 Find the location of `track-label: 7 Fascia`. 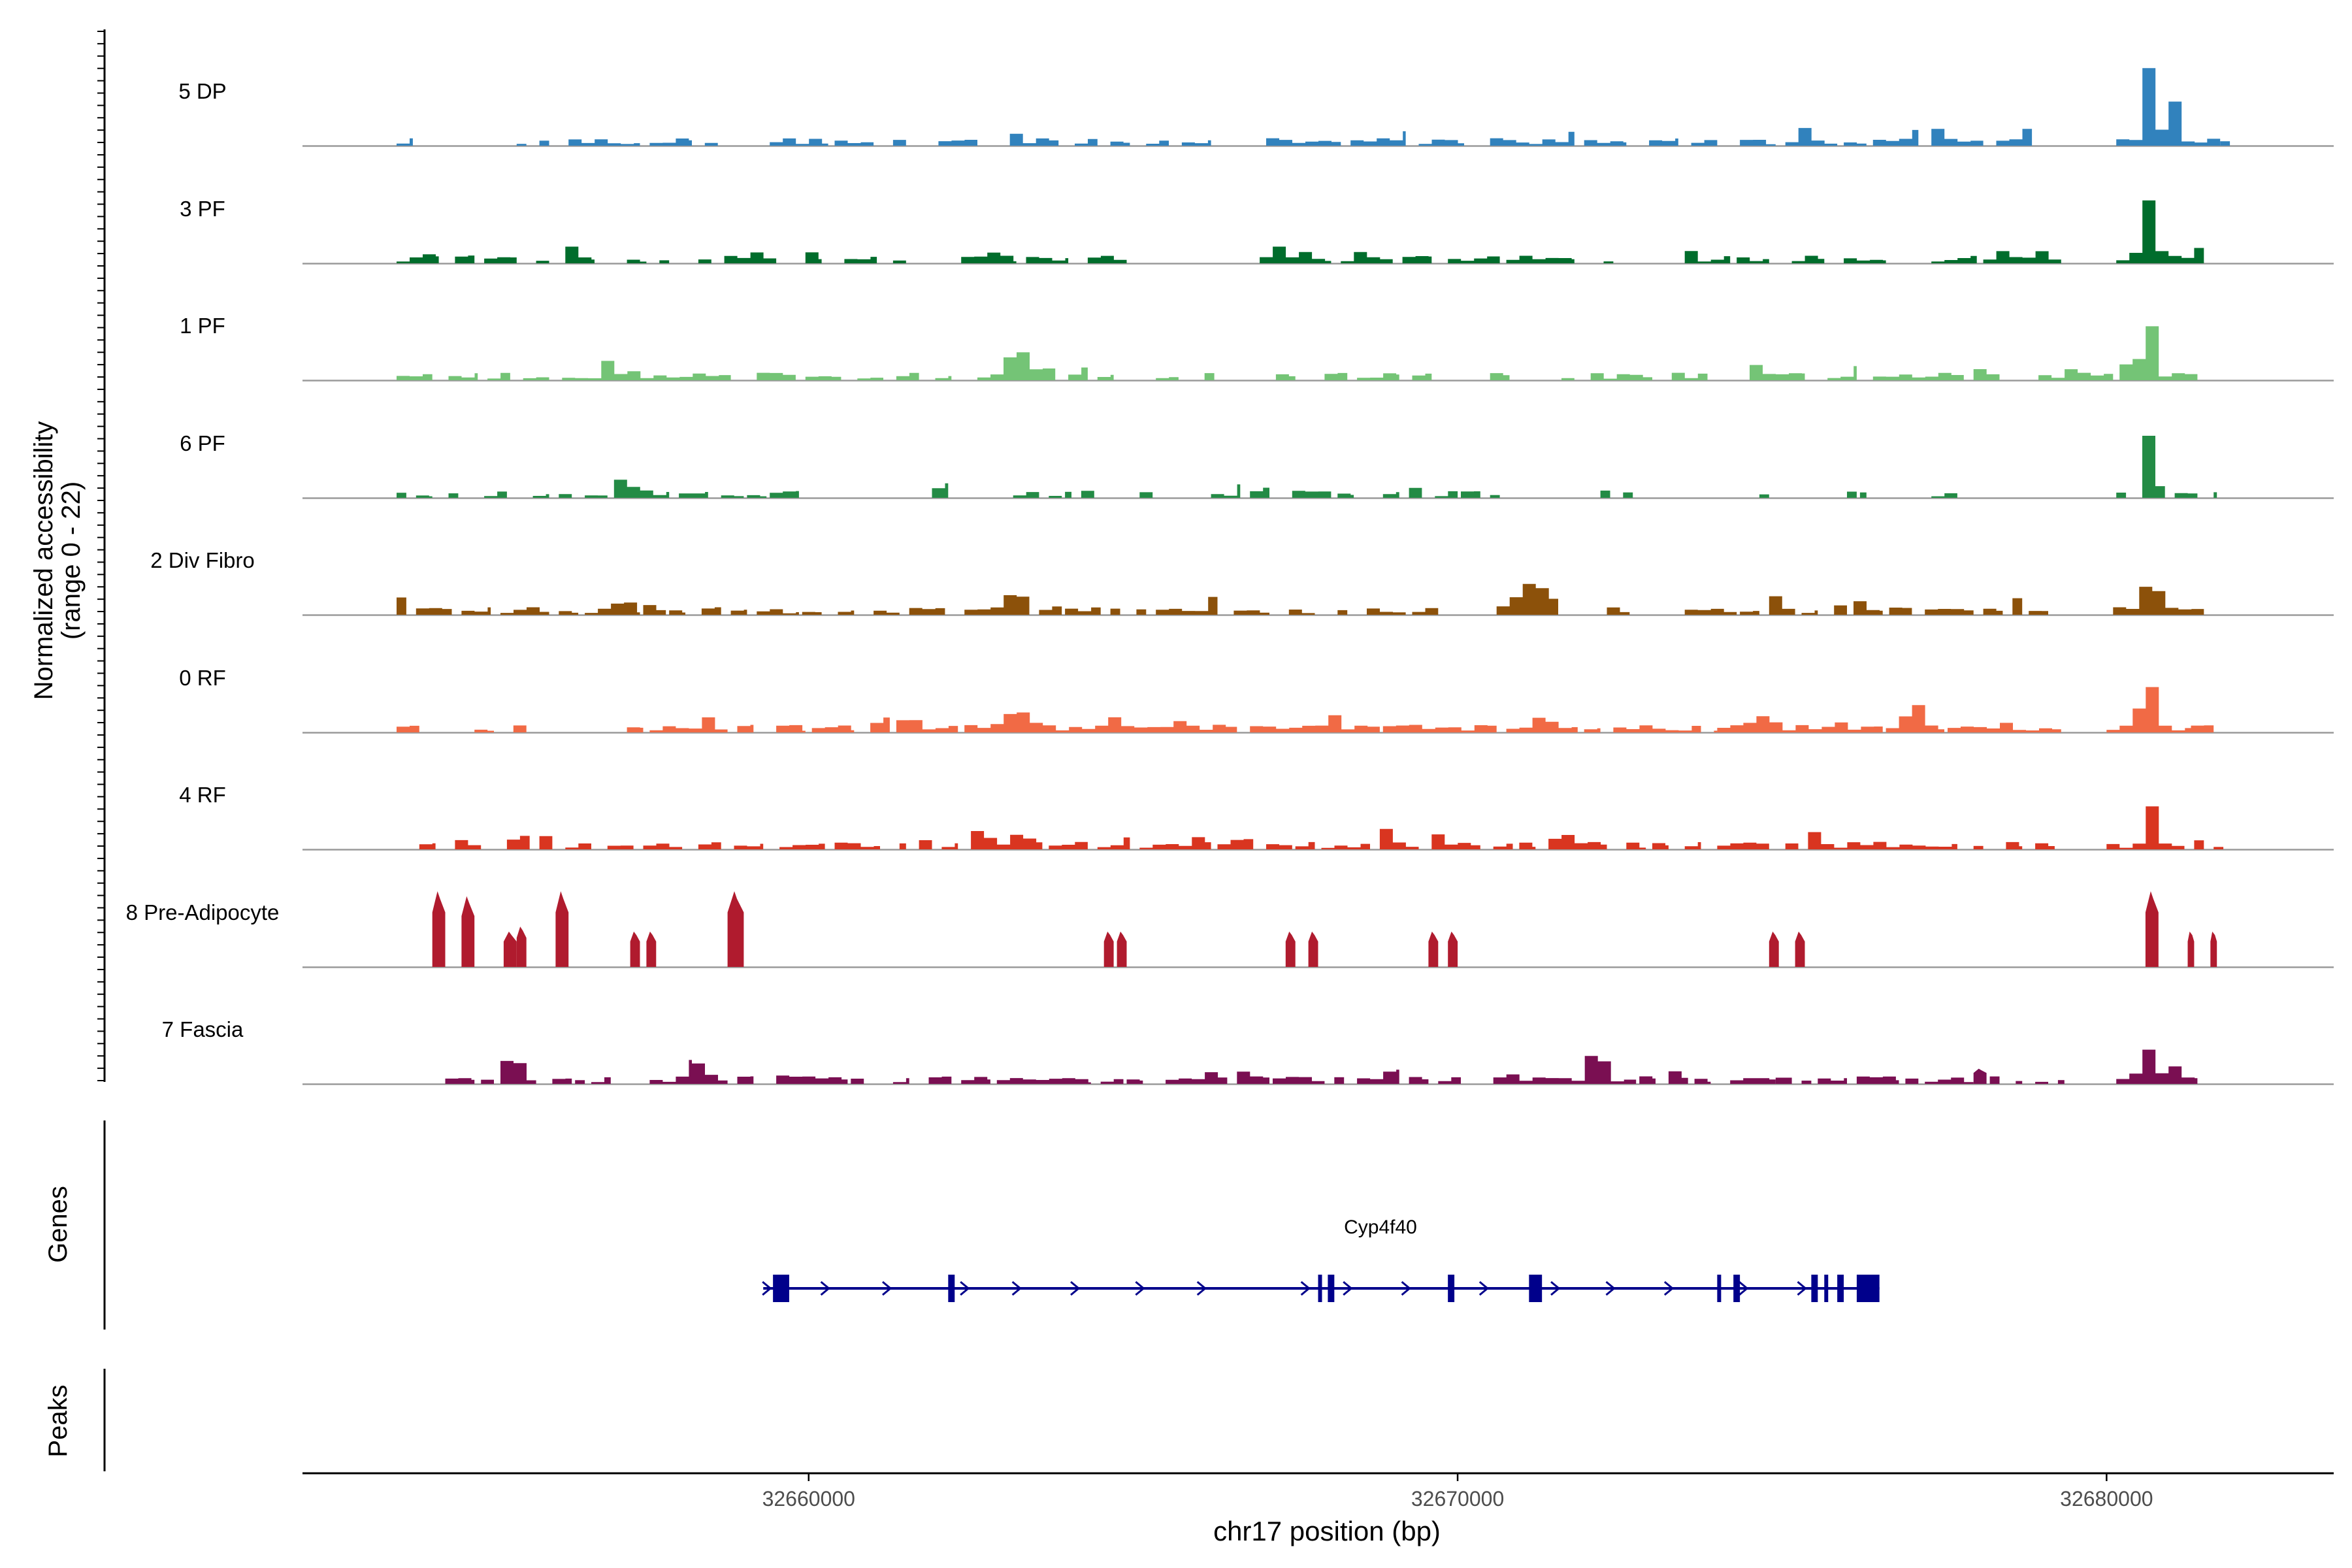

track-label: 7 Fascia is located at coordinates (203, 1029).